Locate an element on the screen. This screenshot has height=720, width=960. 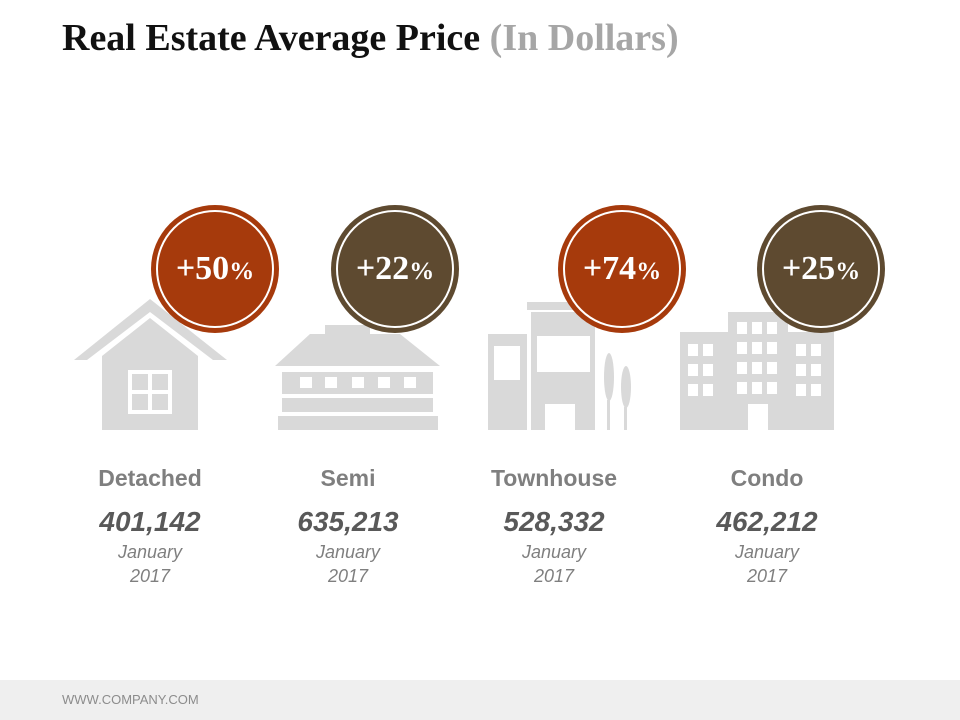
category-townhouse: Townhouse 528,332 January 2017 is located at coordinates (554, 526).